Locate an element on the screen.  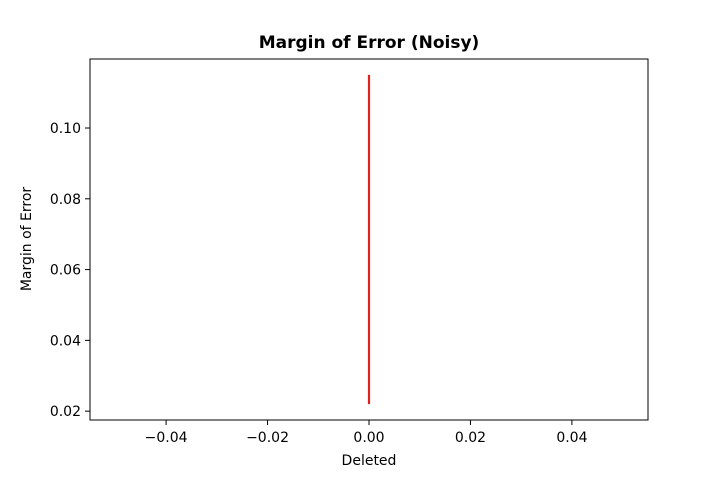
y-tick-label: 0.02 is located at coordinates (65, 412).